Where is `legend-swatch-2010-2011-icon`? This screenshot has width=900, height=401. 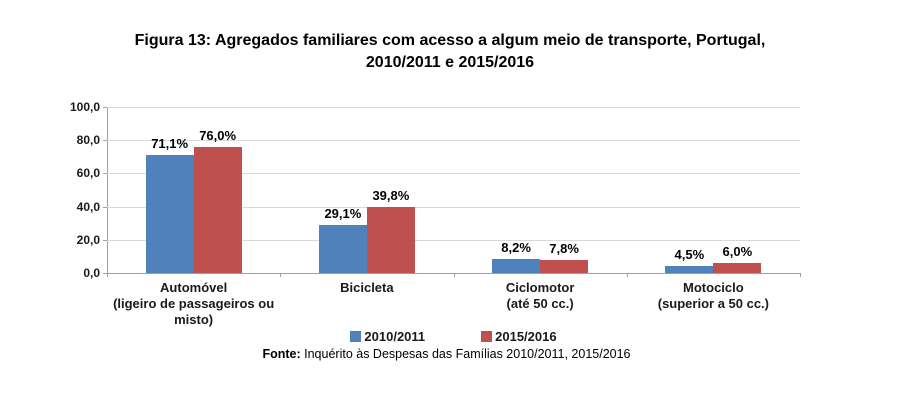
legend-swatch-2010-2011-icon is located at coordinates (356, 336).